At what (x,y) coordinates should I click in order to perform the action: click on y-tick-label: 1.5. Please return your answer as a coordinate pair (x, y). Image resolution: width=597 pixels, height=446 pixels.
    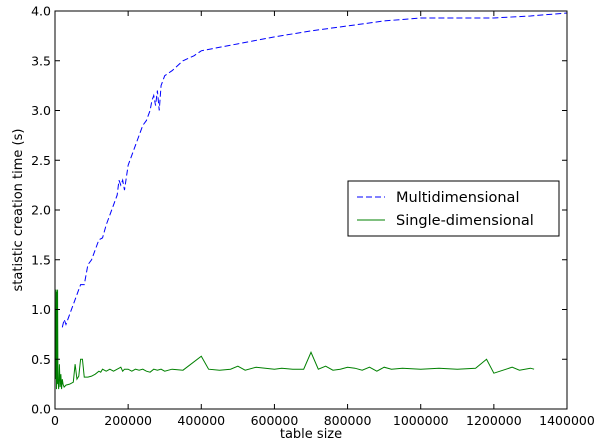
    Looking at the image, I should click on (41, 259).